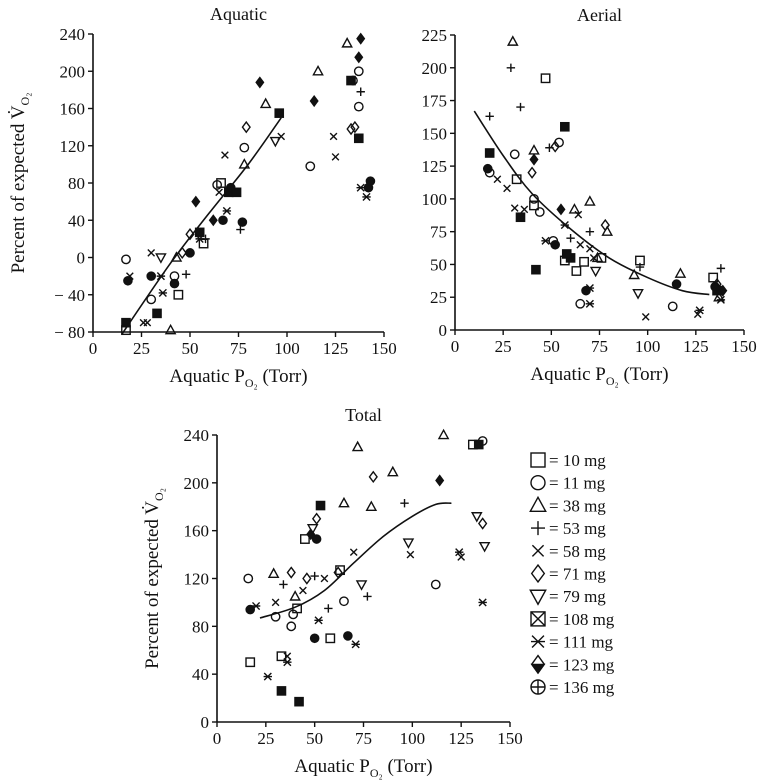 The height and width of the screenshot is (784, 761). I want to click on aquatic-y-tick-label: 80, so click(76, 183).